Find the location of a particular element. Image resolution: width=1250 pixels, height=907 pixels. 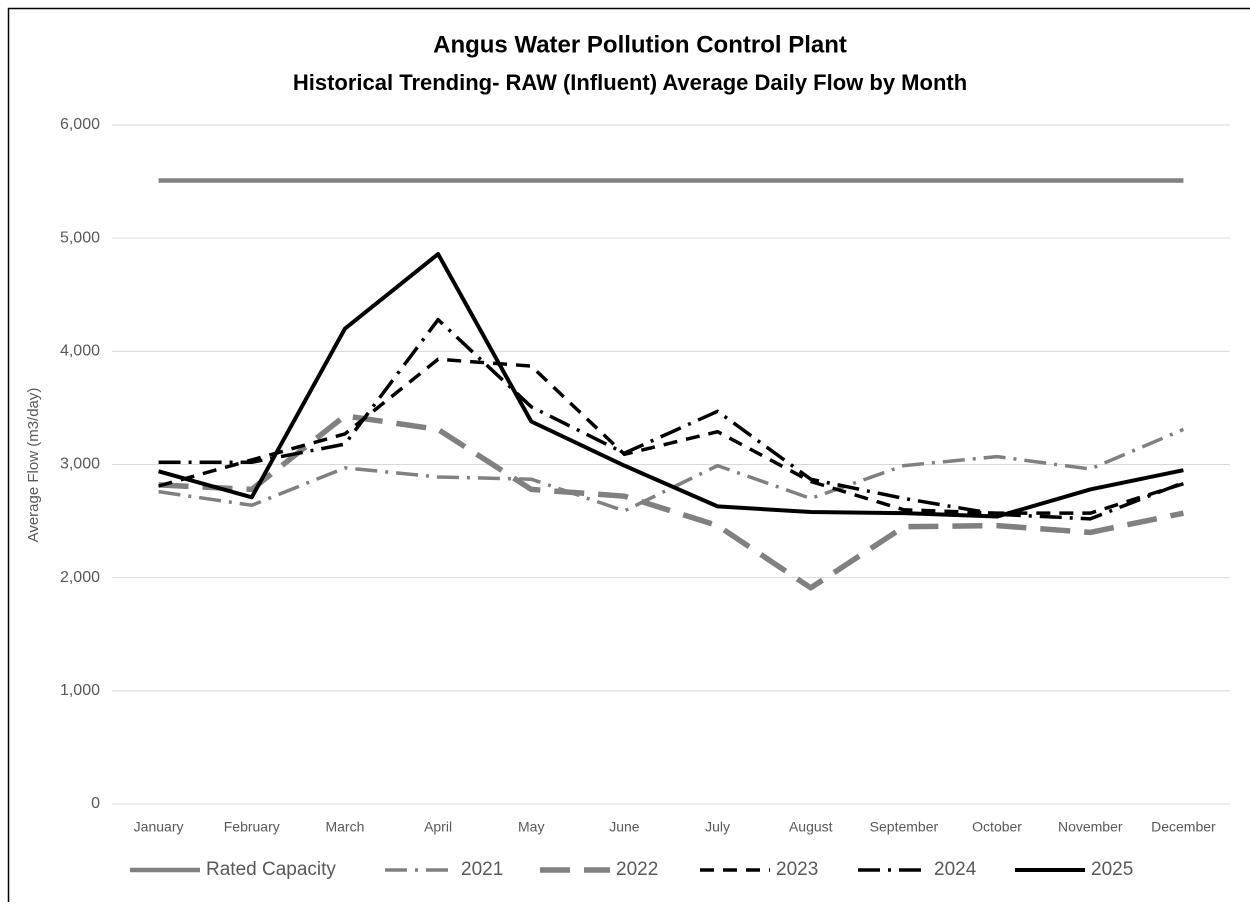

legend-label: 2025 is located at coordinates (1112, 869).